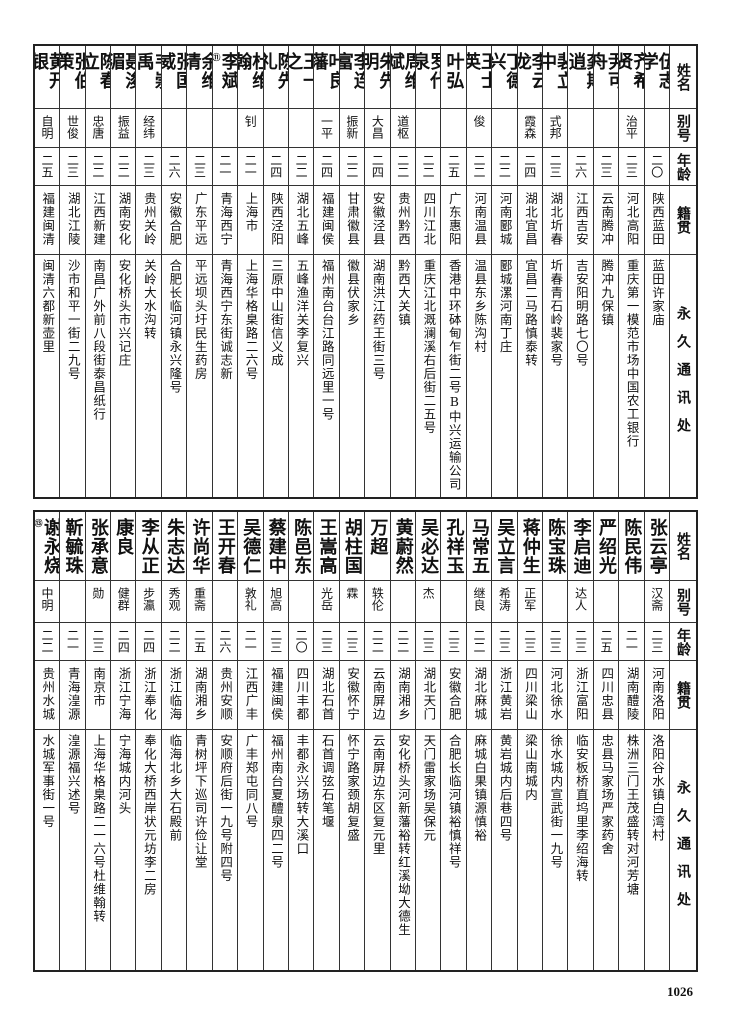  I want to click on person-column: 靳毓珠 二一 青海湟源 湟源福兴述号, so click(72, 741).